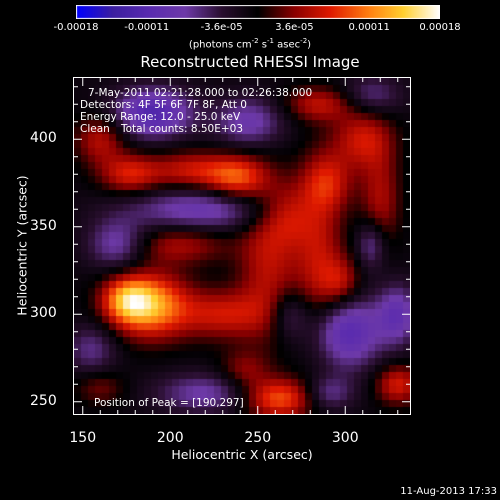 The height and width of the screenshot is (500, 500). I want to click on colorbar-tick-label: -3.6e-05, so click(221, 27).